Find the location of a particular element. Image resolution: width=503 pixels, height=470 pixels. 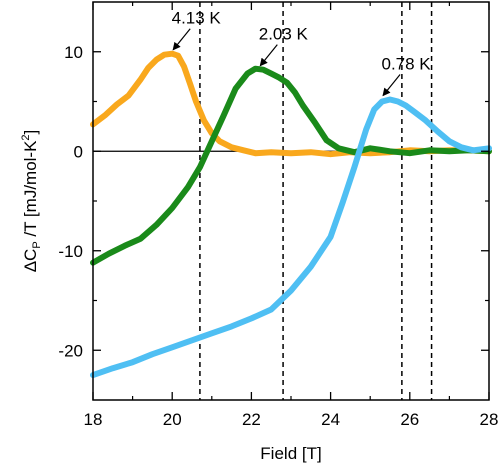

y-axis-title-middle: /T [mJ/mol-K is located at coordinates (30, 190).